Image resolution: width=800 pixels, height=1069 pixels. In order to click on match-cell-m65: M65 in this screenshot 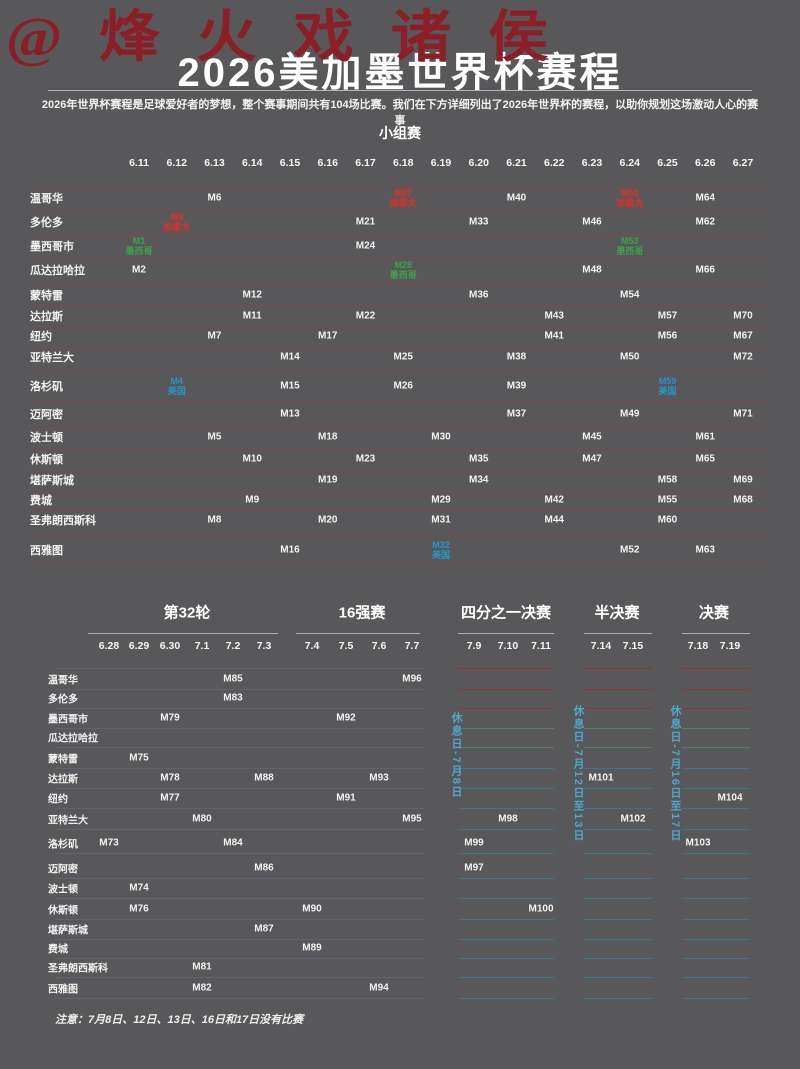, I will do `click(705, 459)`.